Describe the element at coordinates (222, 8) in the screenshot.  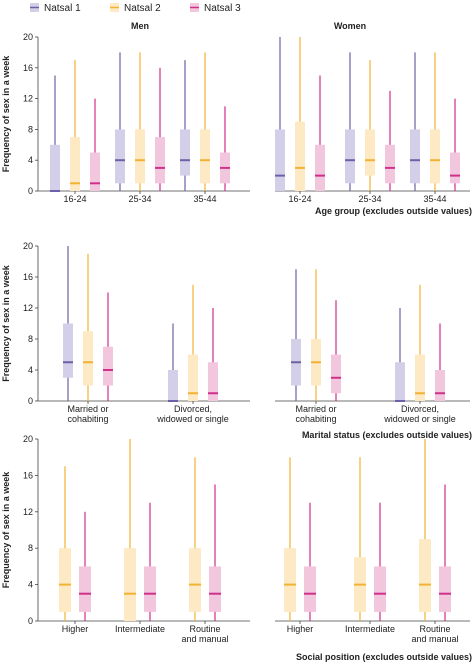
I see `legend-label: Natsal 3` at that location.